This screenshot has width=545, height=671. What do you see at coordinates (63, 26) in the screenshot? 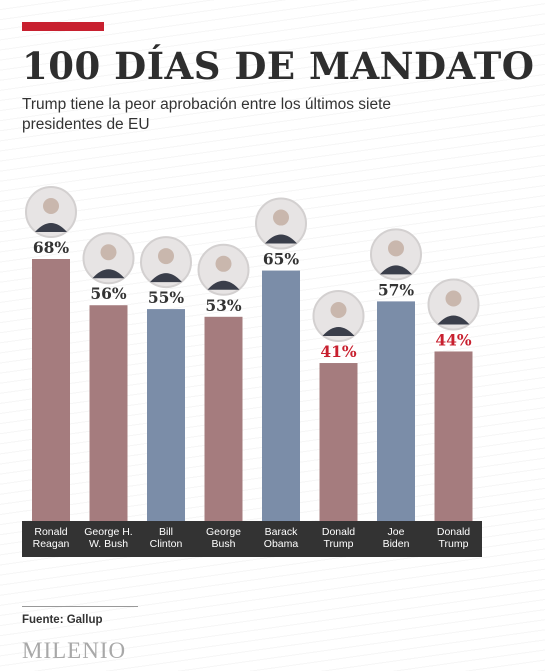
I see `accent-bar` at bounding box center [63, 26].